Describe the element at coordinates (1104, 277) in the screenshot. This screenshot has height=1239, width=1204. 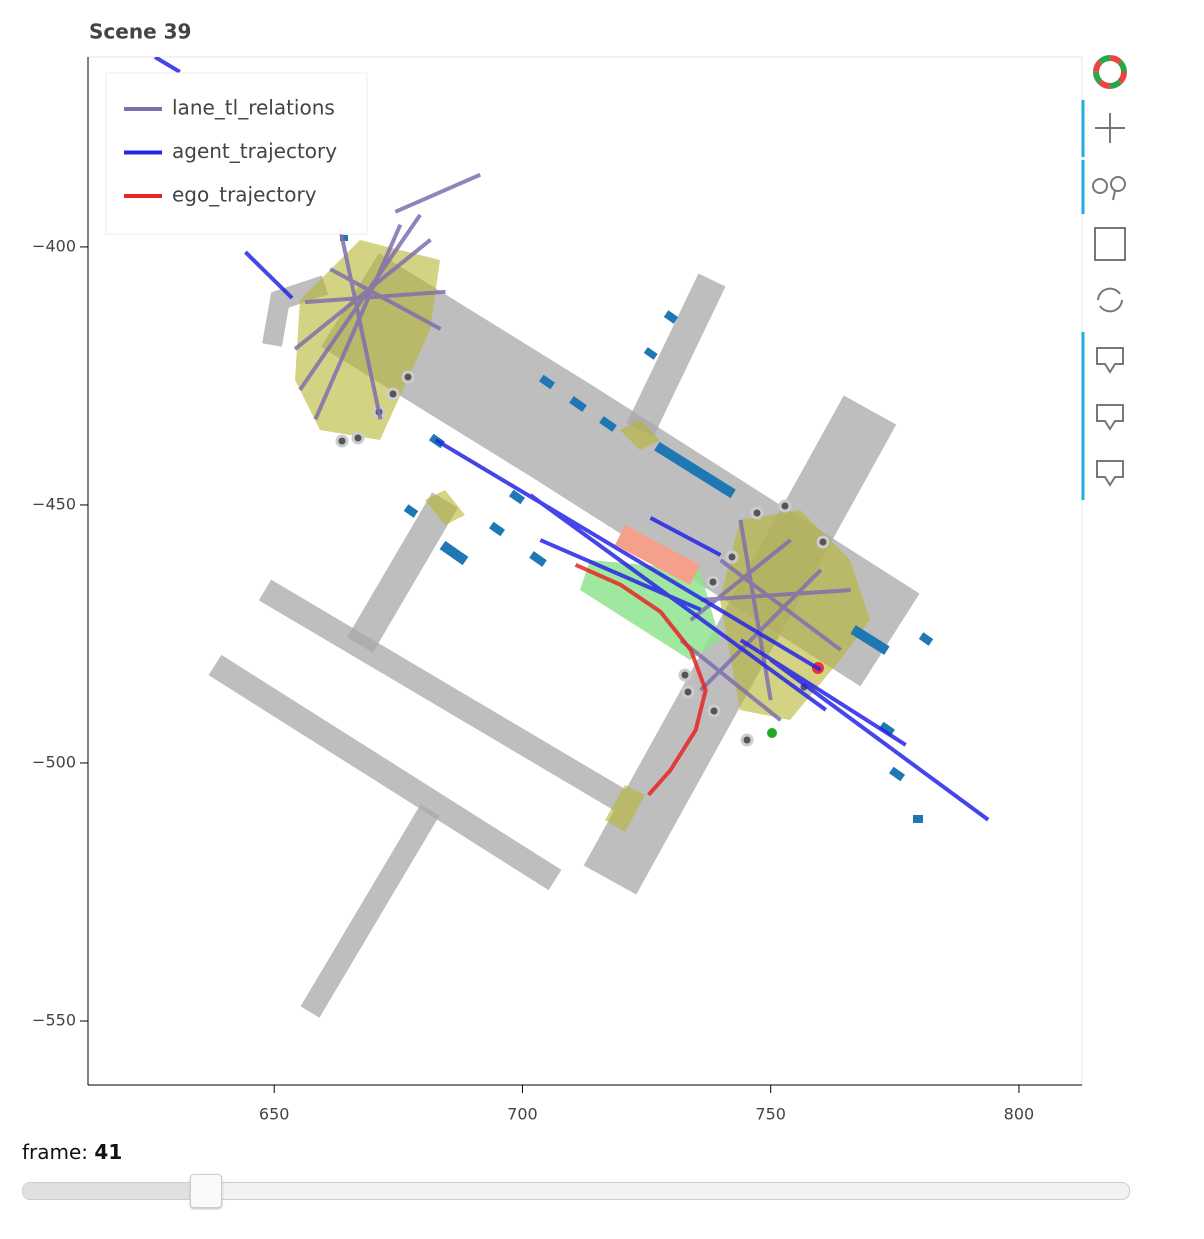
I see `toolbar` at that location.